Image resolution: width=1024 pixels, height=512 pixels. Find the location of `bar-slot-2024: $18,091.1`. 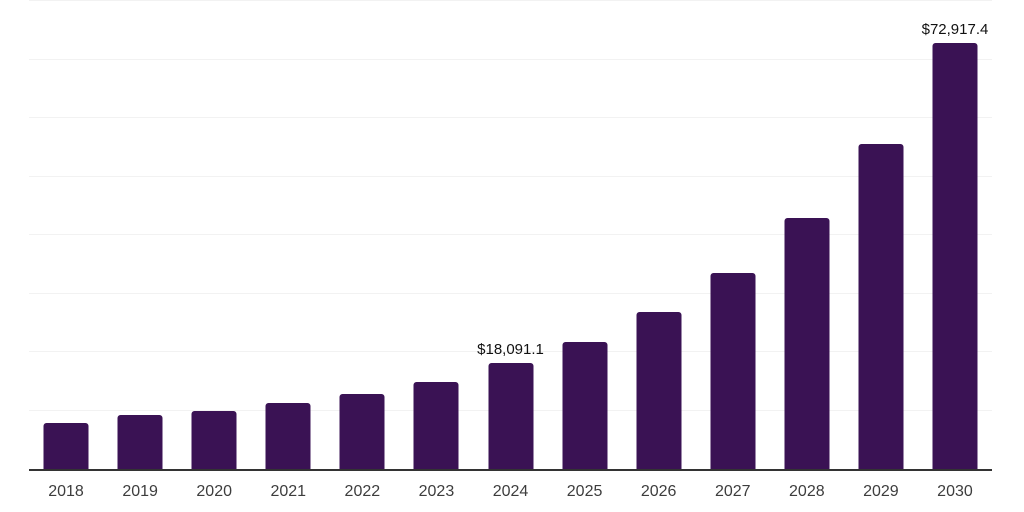

bar-slot-2024: $18,091.1 is located at coordinates (510, 234).